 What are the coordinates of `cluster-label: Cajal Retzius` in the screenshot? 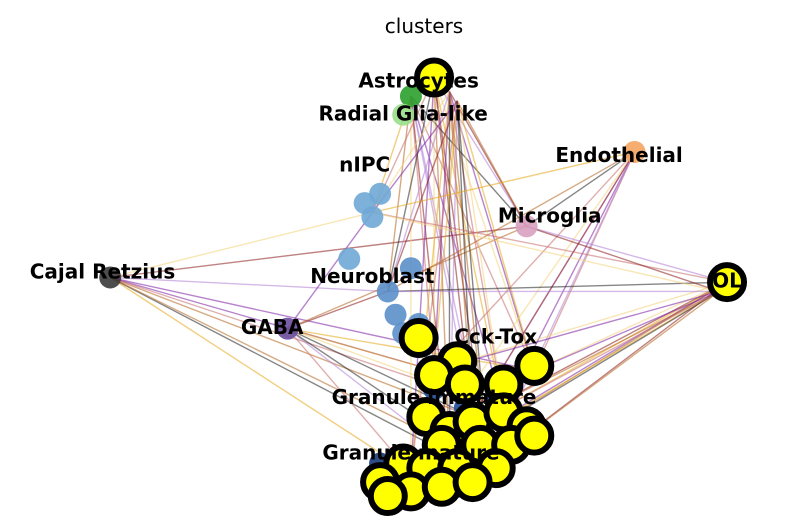 It's located at (103, 271).